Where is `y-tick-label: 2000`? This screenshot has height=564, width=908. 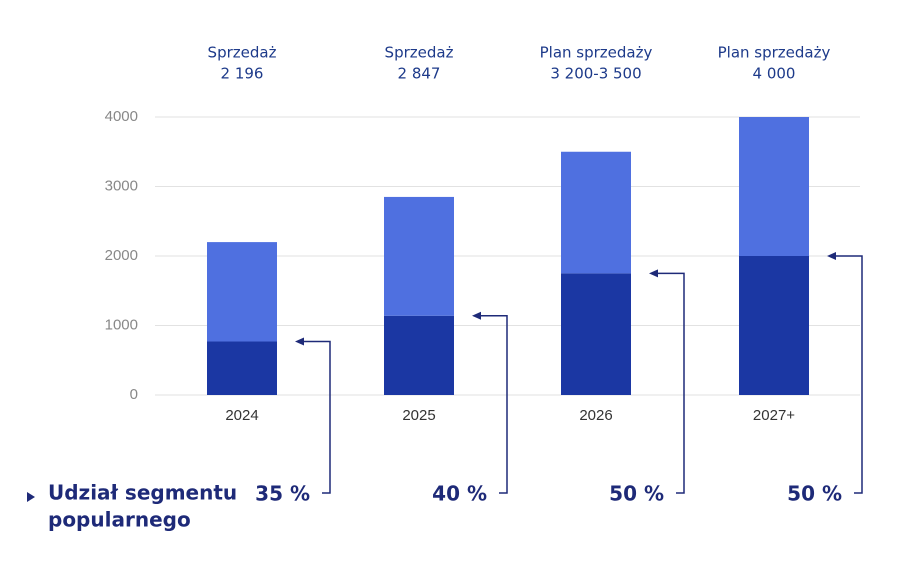 y-tick-label: 2000 is located at coordinates (121, 255).